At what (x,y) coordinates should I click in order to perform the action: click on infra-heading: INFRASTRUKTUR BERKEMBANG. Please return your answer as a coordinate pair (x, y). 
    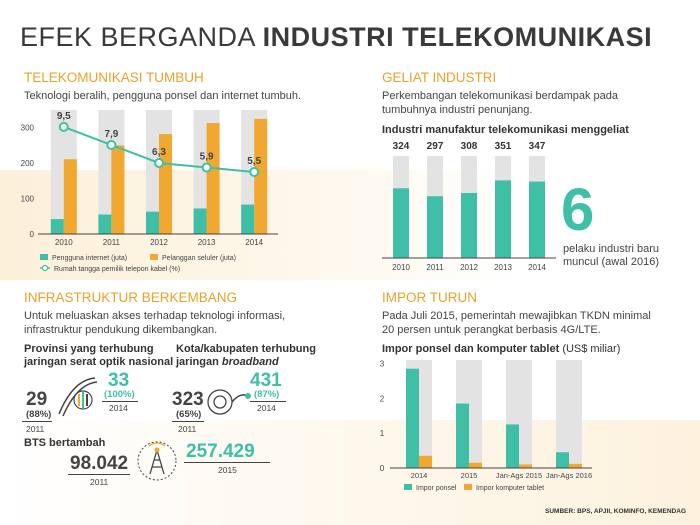
    Looking at the image, I should click on (131, 297).